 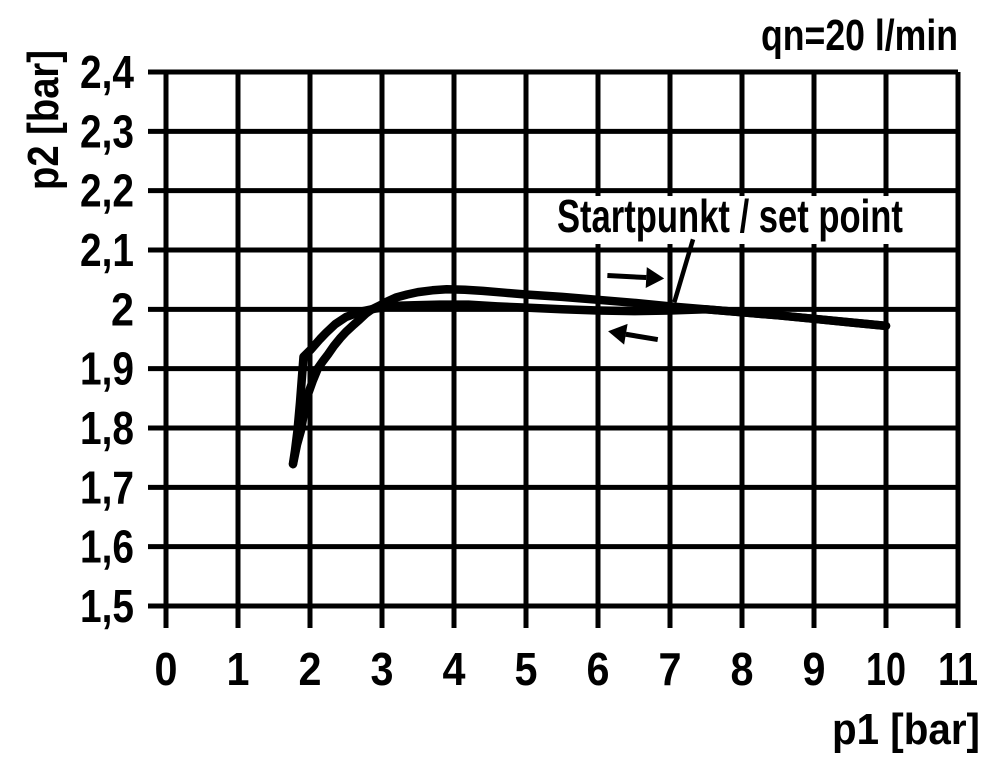 What do you see at coordinates (633, 334) in the screenshot?
I see `arrow-left` at bounding box center [633, 334].